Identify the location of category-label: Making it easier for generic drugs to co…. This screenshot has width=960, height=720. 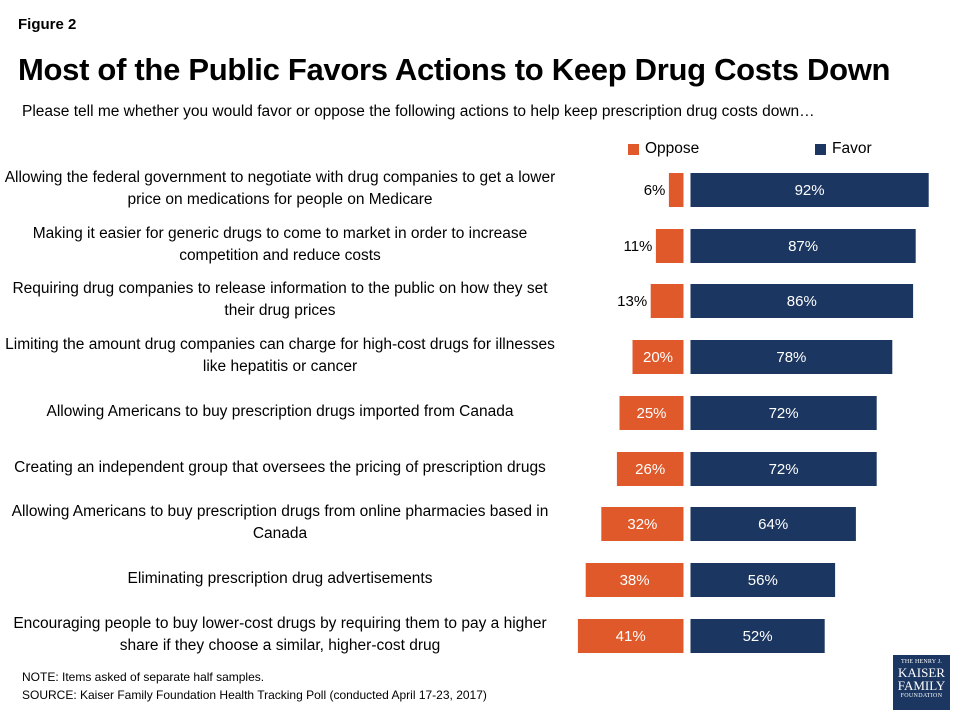
(280, 244).